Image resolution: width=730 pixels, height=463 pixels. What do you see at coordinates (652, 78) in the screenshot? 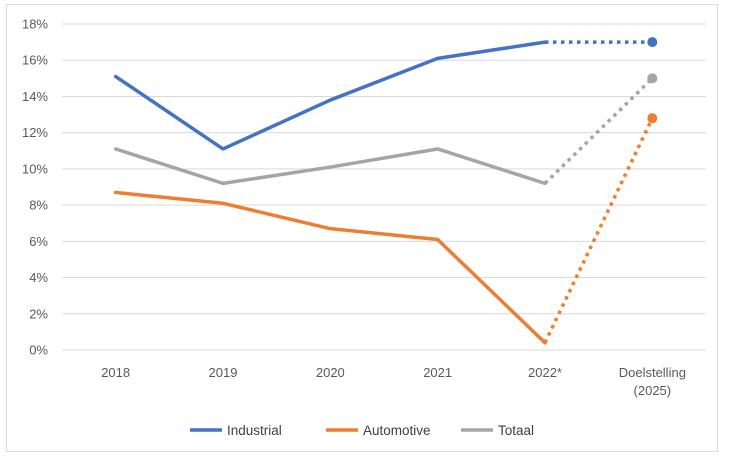
I see `series-target-point-totaal` at bounding box center [652, 78].